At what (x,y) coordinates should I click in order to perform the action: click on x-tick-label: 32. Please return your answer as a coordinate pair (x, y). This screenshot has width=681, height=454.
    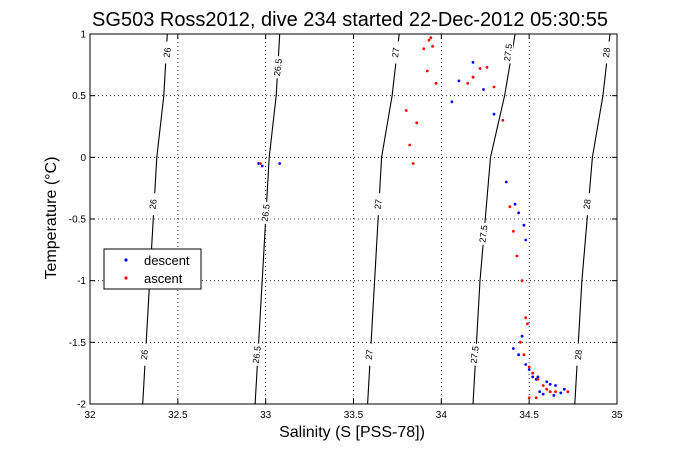
    Looking at the image, I should click on (90, 415).